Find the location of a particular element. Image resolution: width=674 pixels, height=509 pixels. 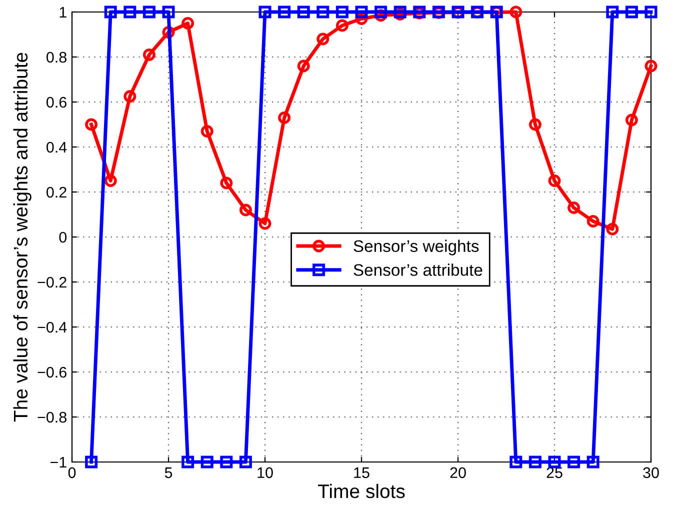

y-tick-label: −0.2 is located at coordinates (52, 282).